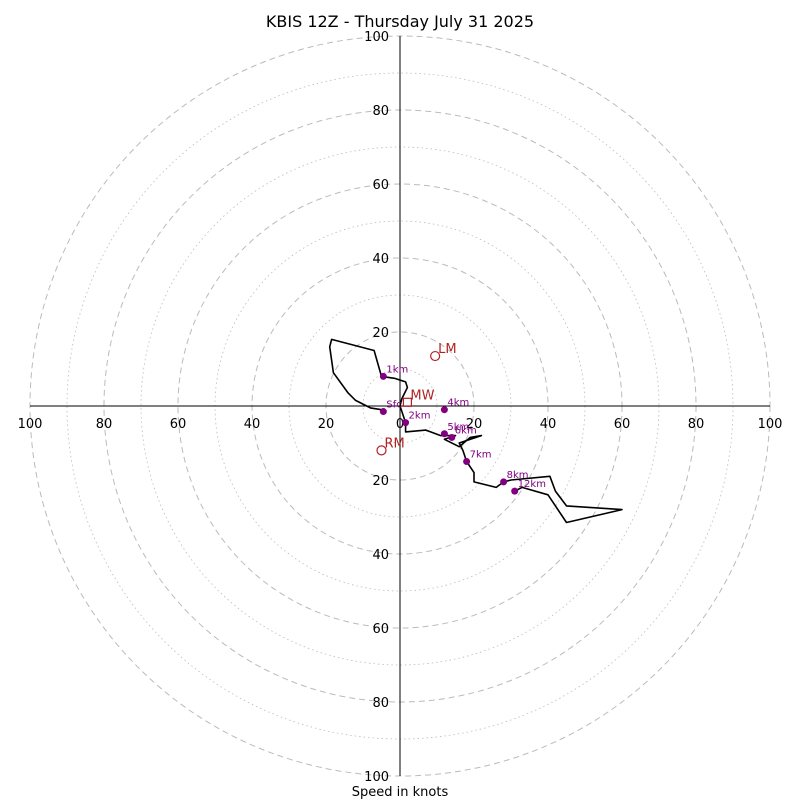 The image size is (800, 800). I want to click on height-marker-label: 7km, so click(481, 455).